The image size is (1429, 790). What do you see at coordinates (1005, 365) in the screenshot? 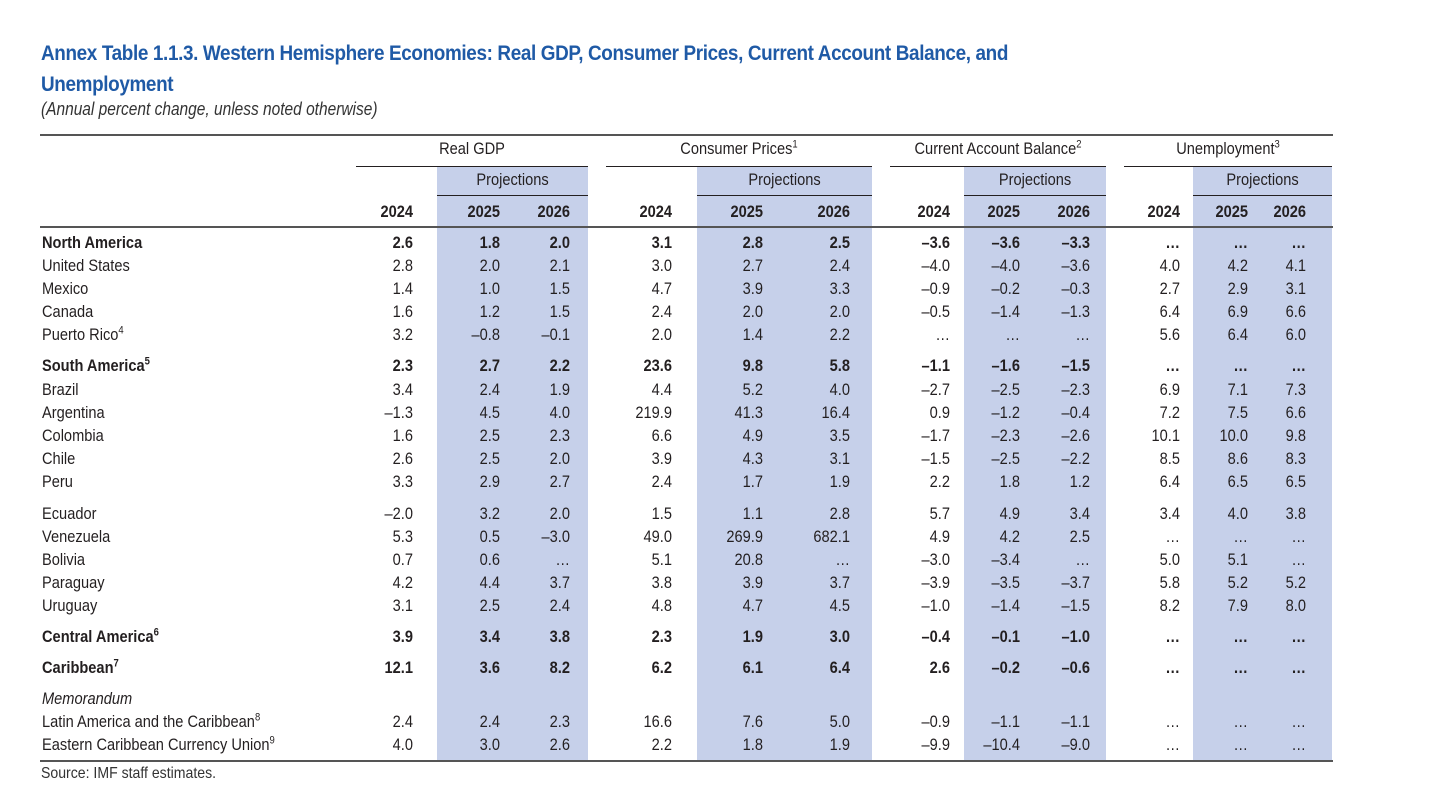
I see `table-cell: –1.6` at bounding box center [1005, 365].